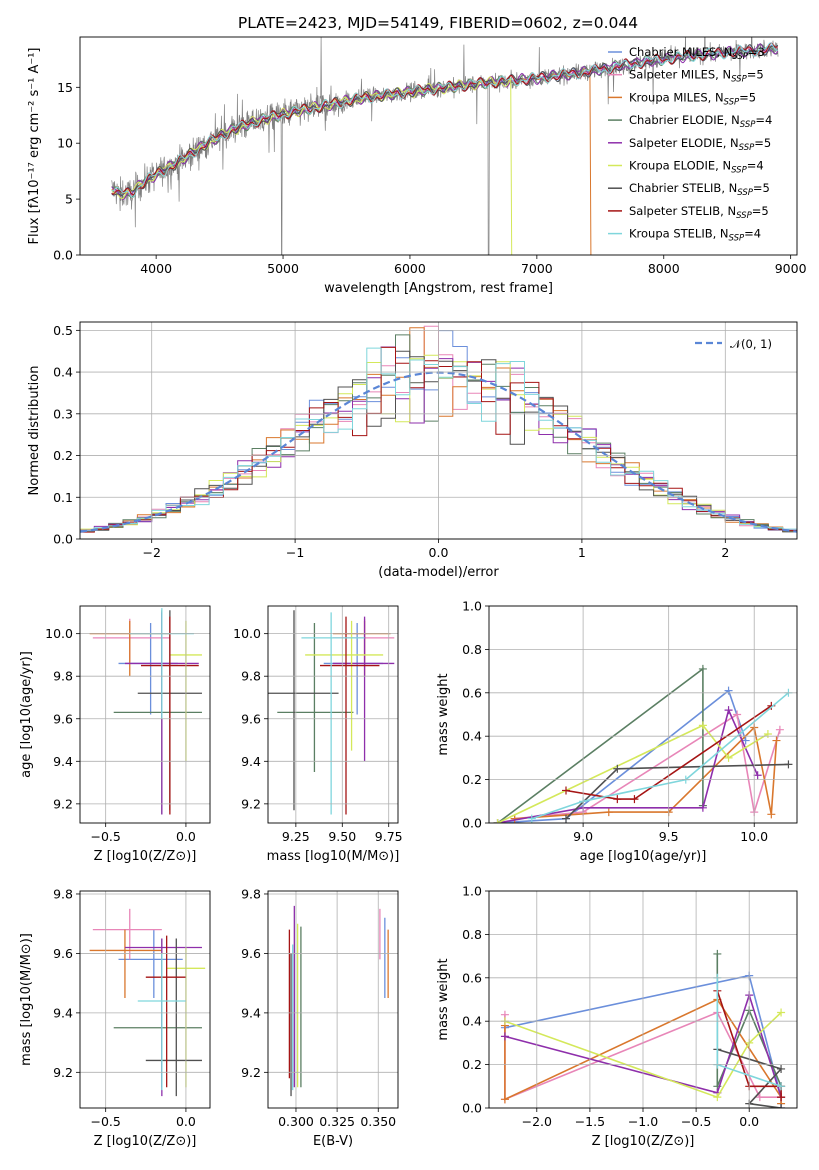 Image resolution: width=819 pixels, height=1170 pixels. Describe the element at coordinates (583, 836) in the screenshot. I see `x-tick-label: 9.0` at that location.